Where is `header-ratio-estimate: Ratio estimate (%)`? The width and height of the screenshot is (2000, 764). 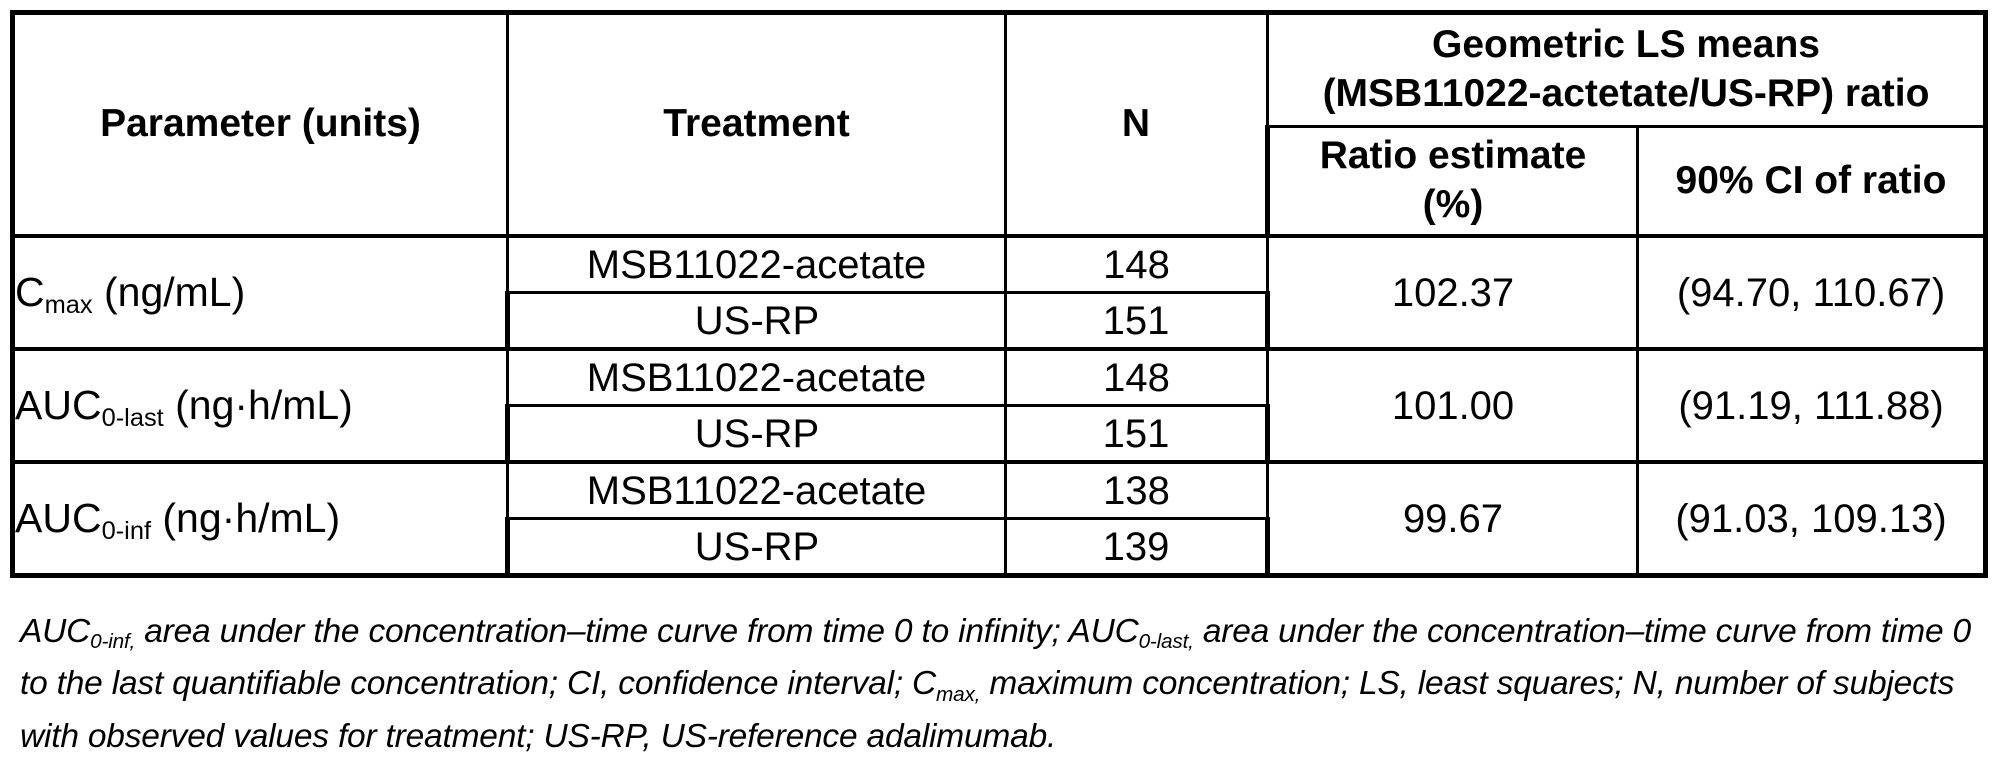
header-ratio-estimate: Ratio estimate (%) is located at coordinates (1453, 182).